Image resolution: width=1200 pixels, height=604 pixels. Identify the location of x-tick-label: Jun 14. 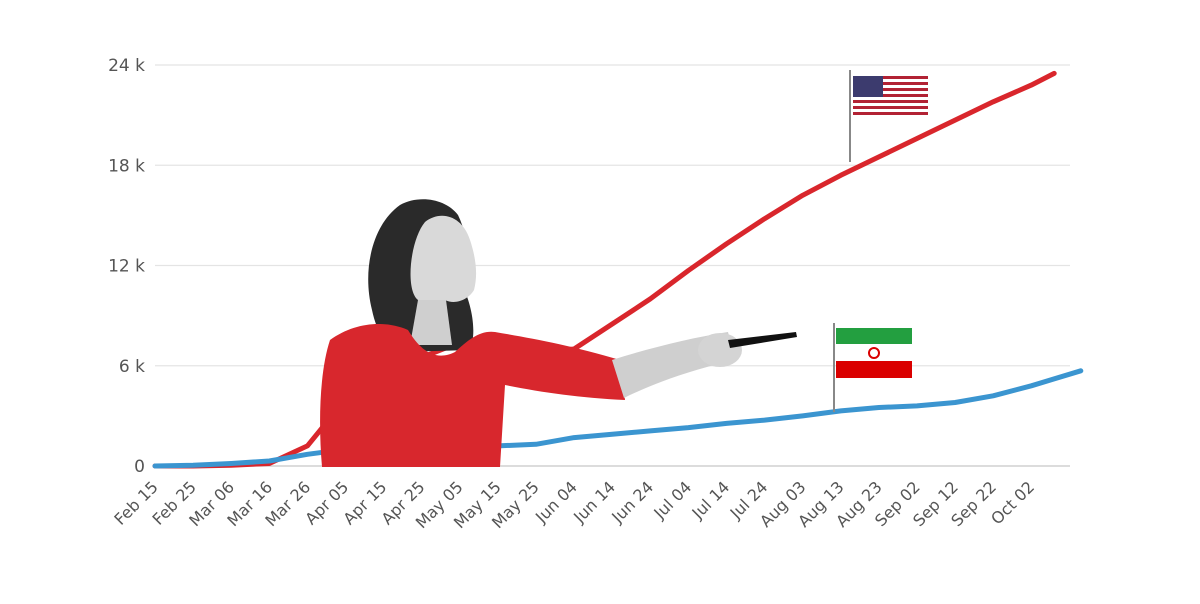
(594, 502).